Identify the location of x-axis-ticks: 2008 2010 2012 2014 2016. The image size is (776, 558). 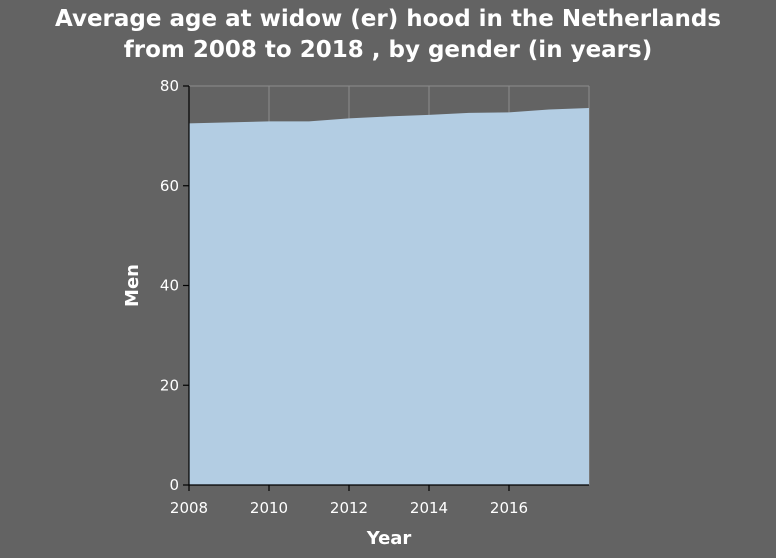
(349, 501).